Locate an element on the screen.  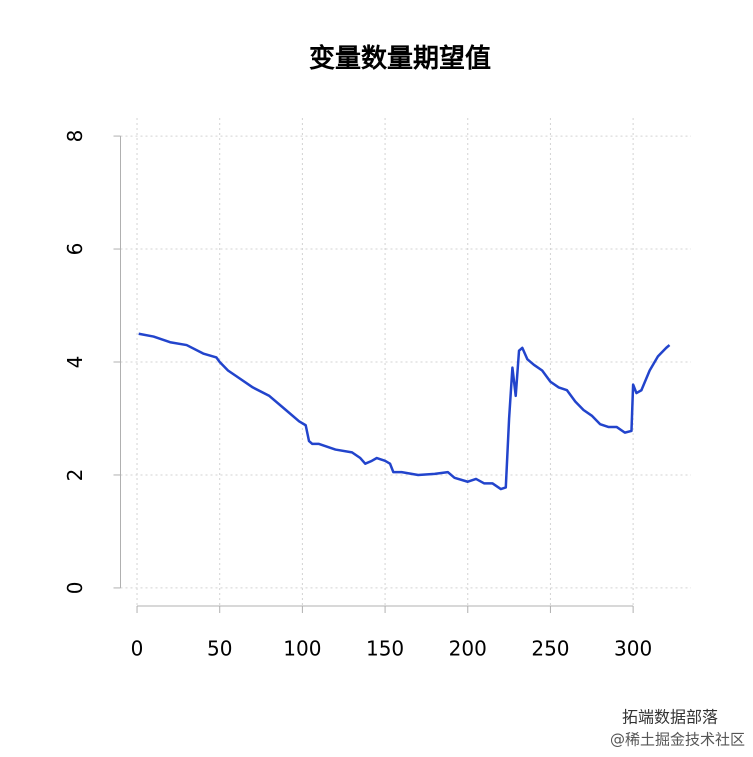
x-tick-label: 200 is located at coordinates (468, 649).